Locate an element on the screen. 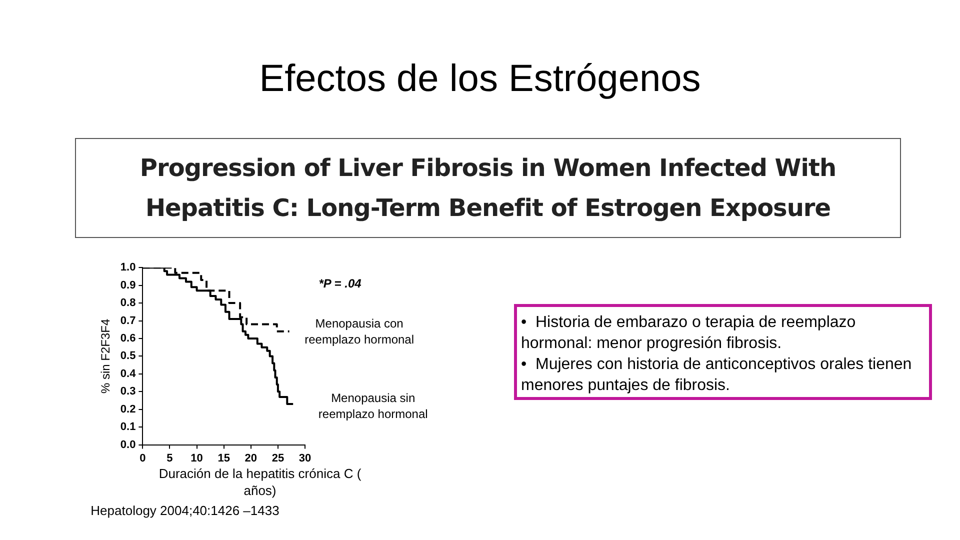 The image size is (960, 540). text: Efectos de los Estrógenos is located at coordinates (480, 79).